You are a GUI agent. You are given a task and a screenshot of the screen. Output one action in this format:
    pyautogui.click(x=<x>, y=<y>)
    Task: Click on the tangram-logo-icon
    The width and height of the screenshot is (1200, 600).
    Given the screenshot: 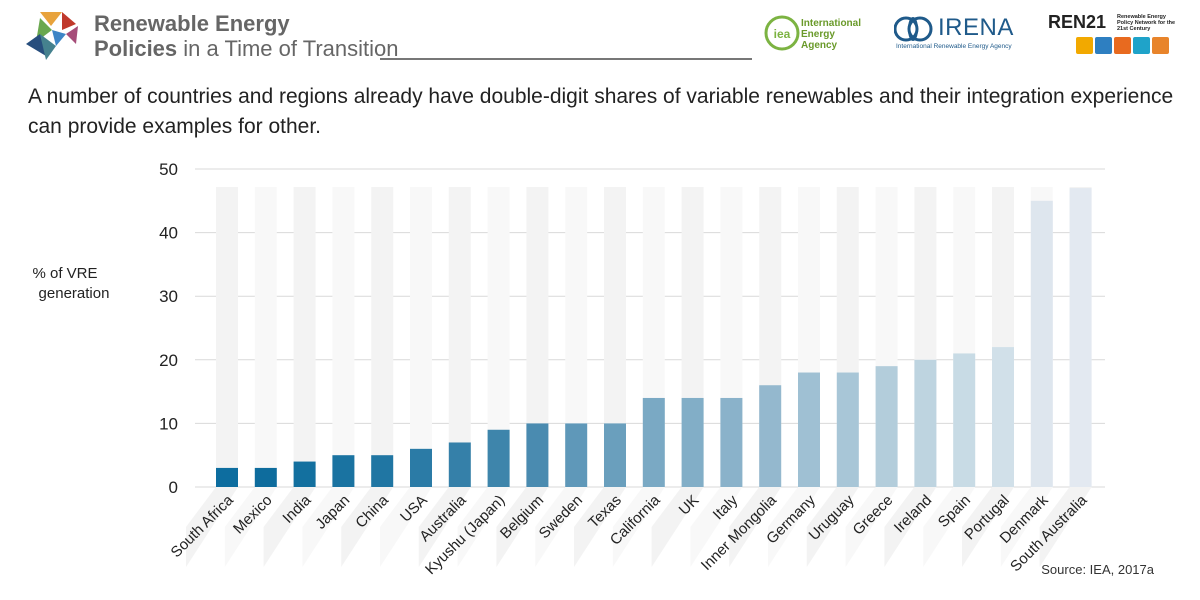 What is the action you would take?
    pyautogui.click(x=52, y=36)
    